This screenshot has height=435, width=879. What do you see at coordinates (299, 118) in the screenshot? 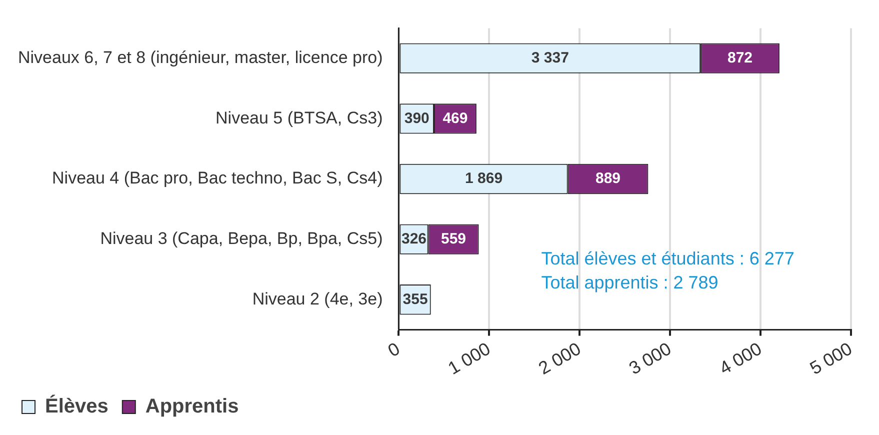
I see `y-tick-label: Niveau 5 (BTSA, Cs3)` at bounding box center [299, 118].